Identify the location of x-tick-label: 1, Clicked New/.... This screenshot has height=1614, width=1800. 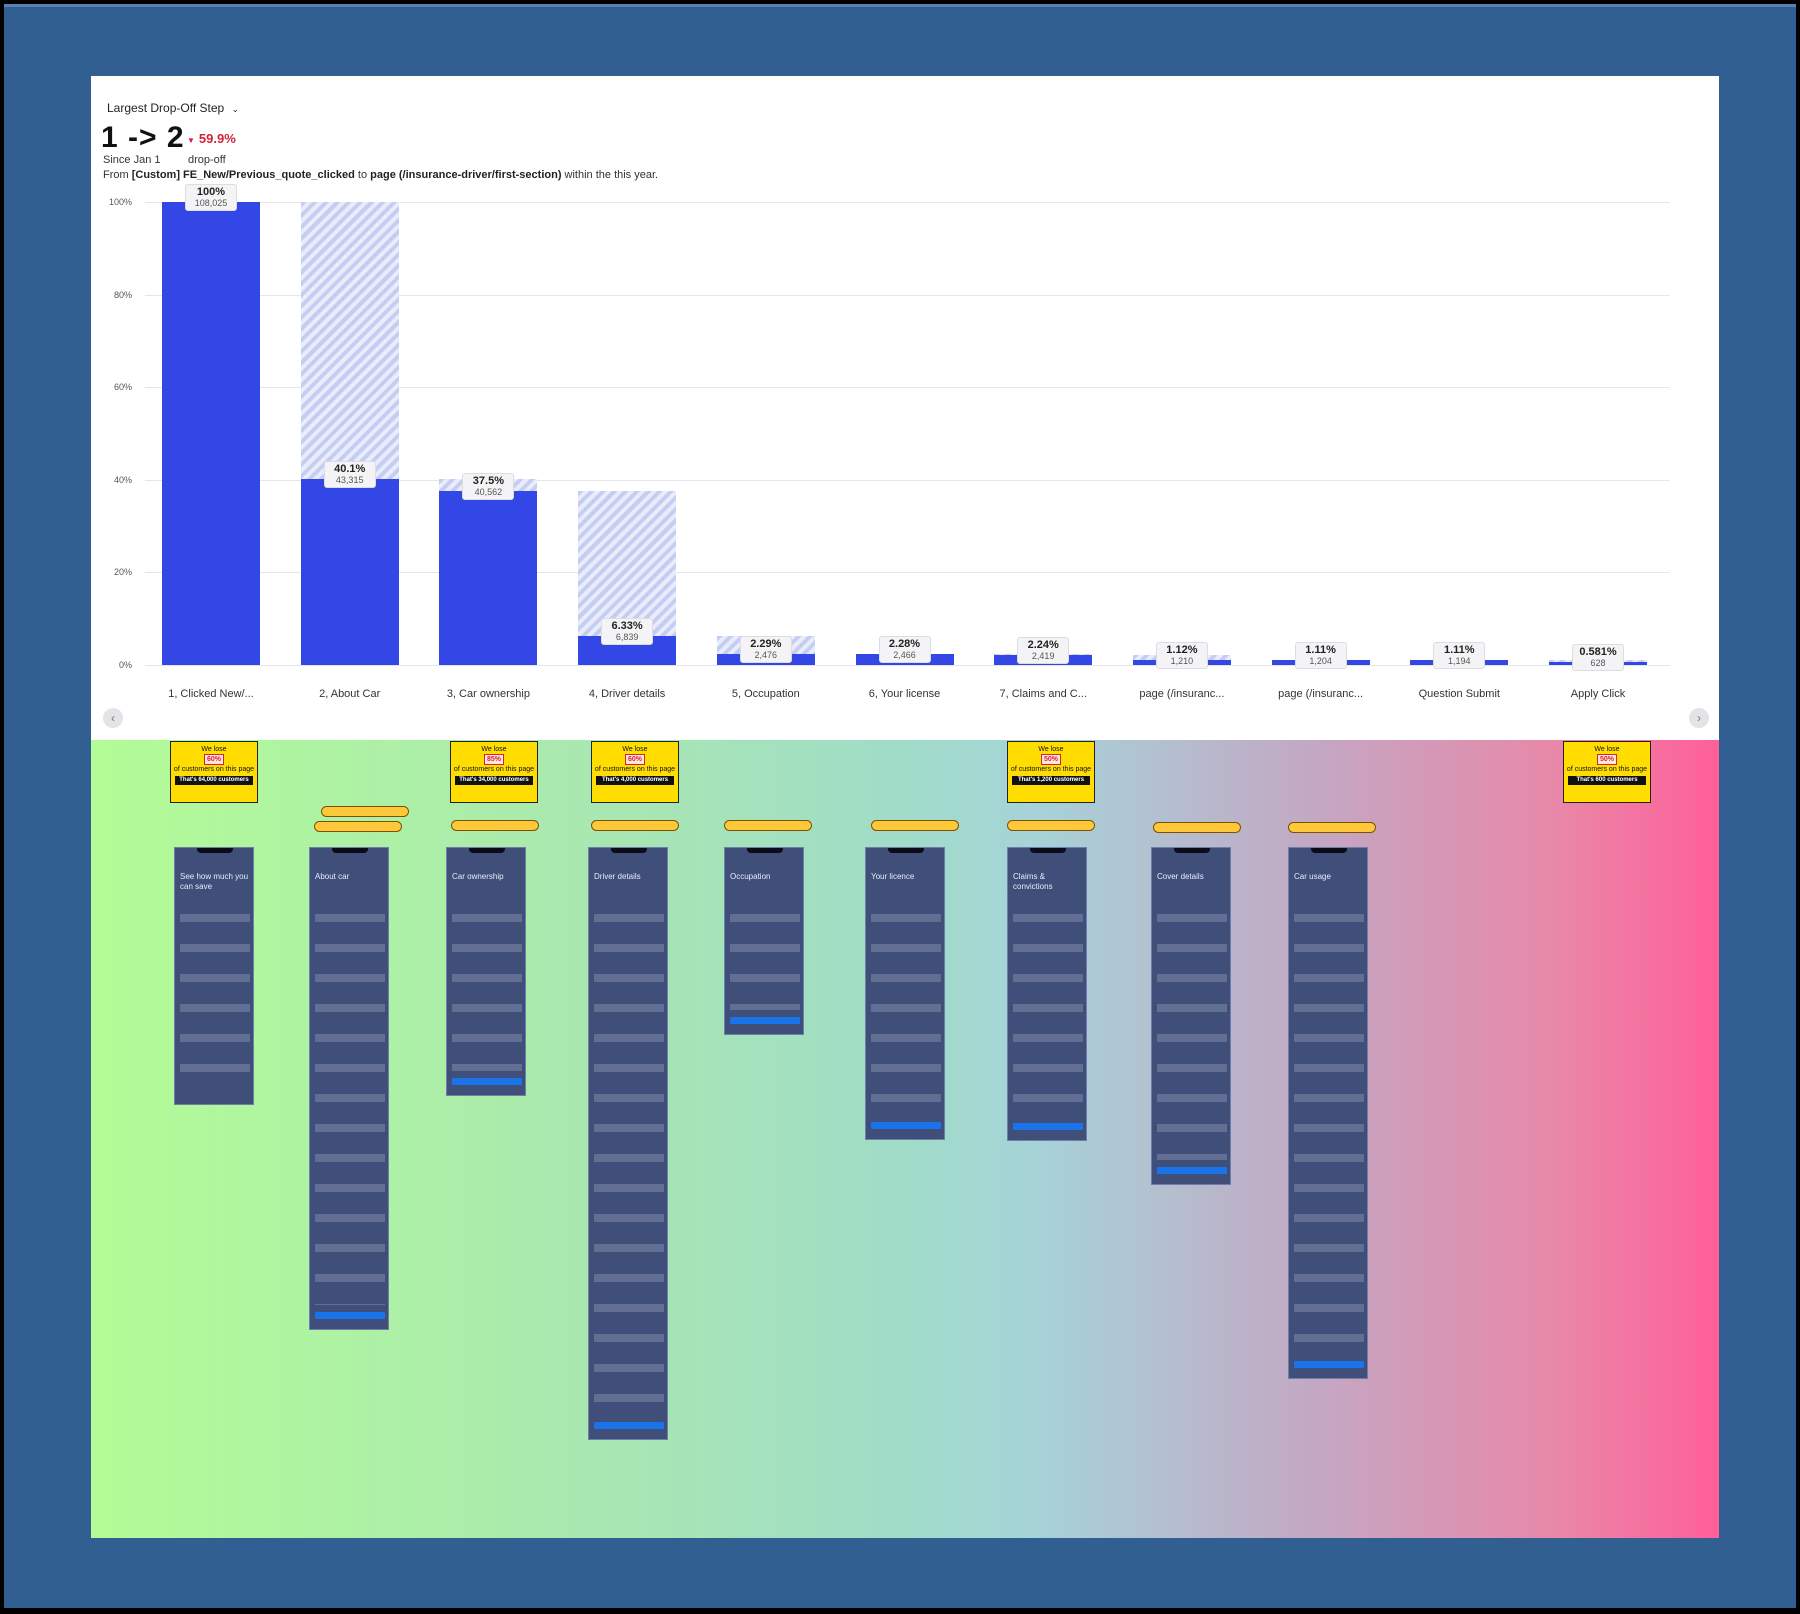
(211, 694).